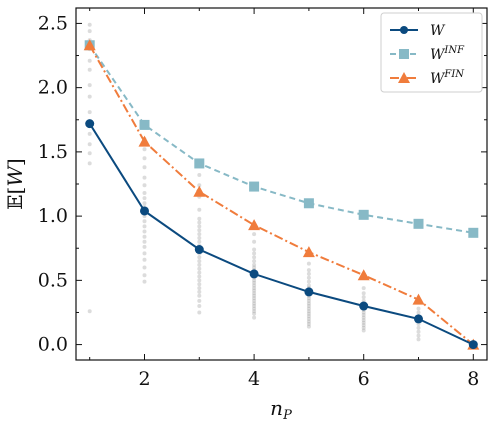 This screenshot has width=498, height=426. What do you see at coordinates (404, 77) in the screenshot?
I see `legend-marker-wfin` at bounding box center [404, 77].